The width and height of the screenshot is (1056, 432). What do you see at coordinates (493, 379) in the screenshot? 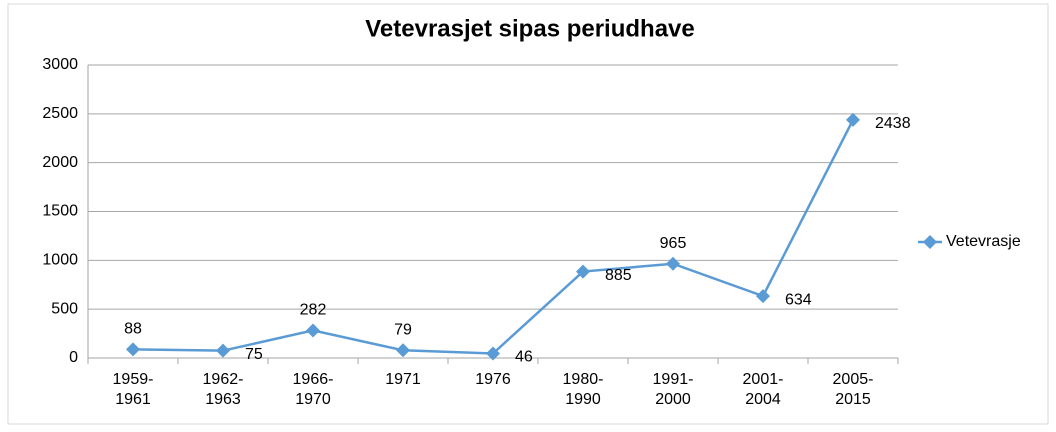
I see `x-tick-label: 1976` at bounding box center [493, 379].